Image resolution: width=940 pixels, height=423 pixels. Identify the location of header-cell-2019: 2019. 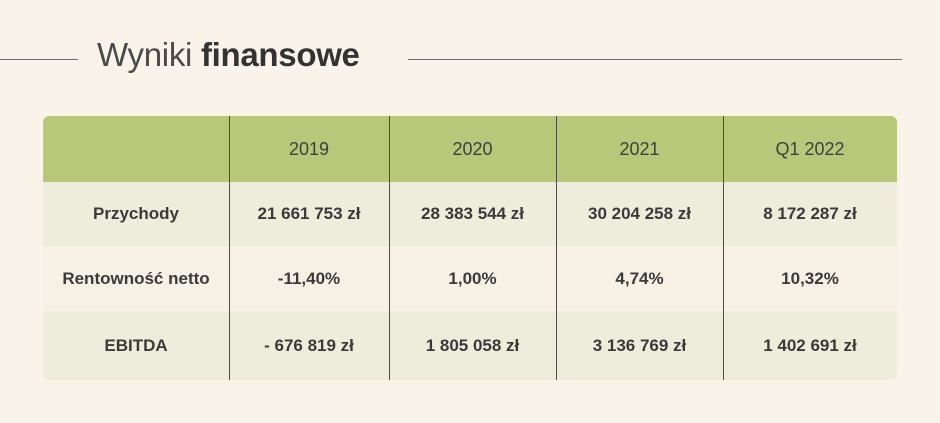
(309, 148).